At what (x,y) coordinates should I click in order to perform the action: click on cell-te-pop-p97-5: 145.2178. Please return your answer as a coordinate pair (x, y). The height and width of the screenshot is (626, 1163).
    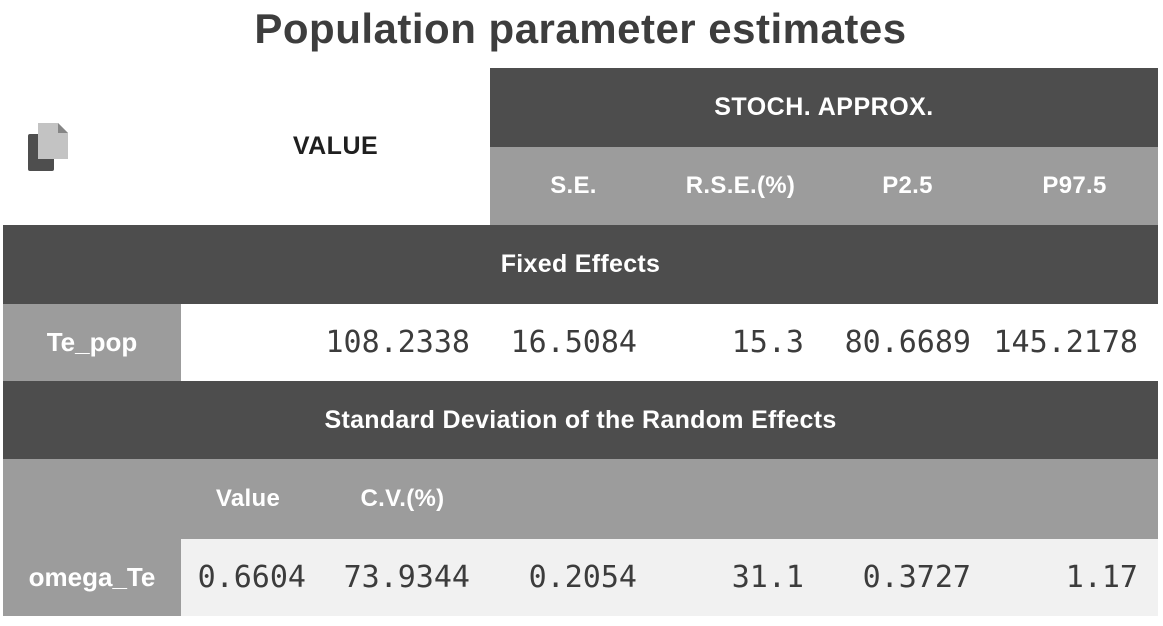
    Looking at the image, I should click on (1074, 342).